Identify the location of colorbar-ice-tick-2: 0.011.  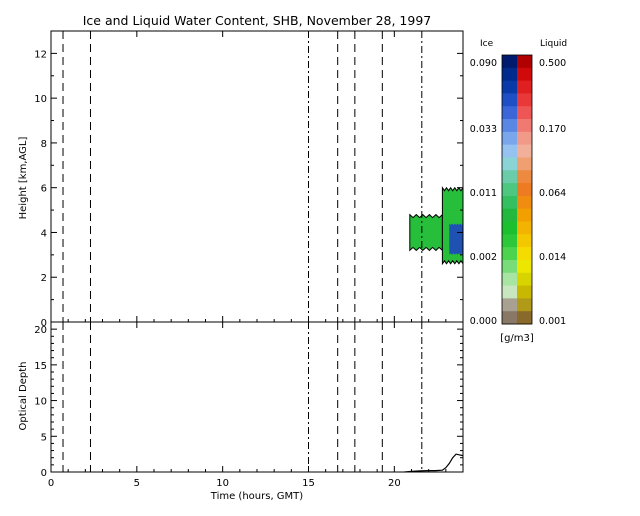
(483, 193).